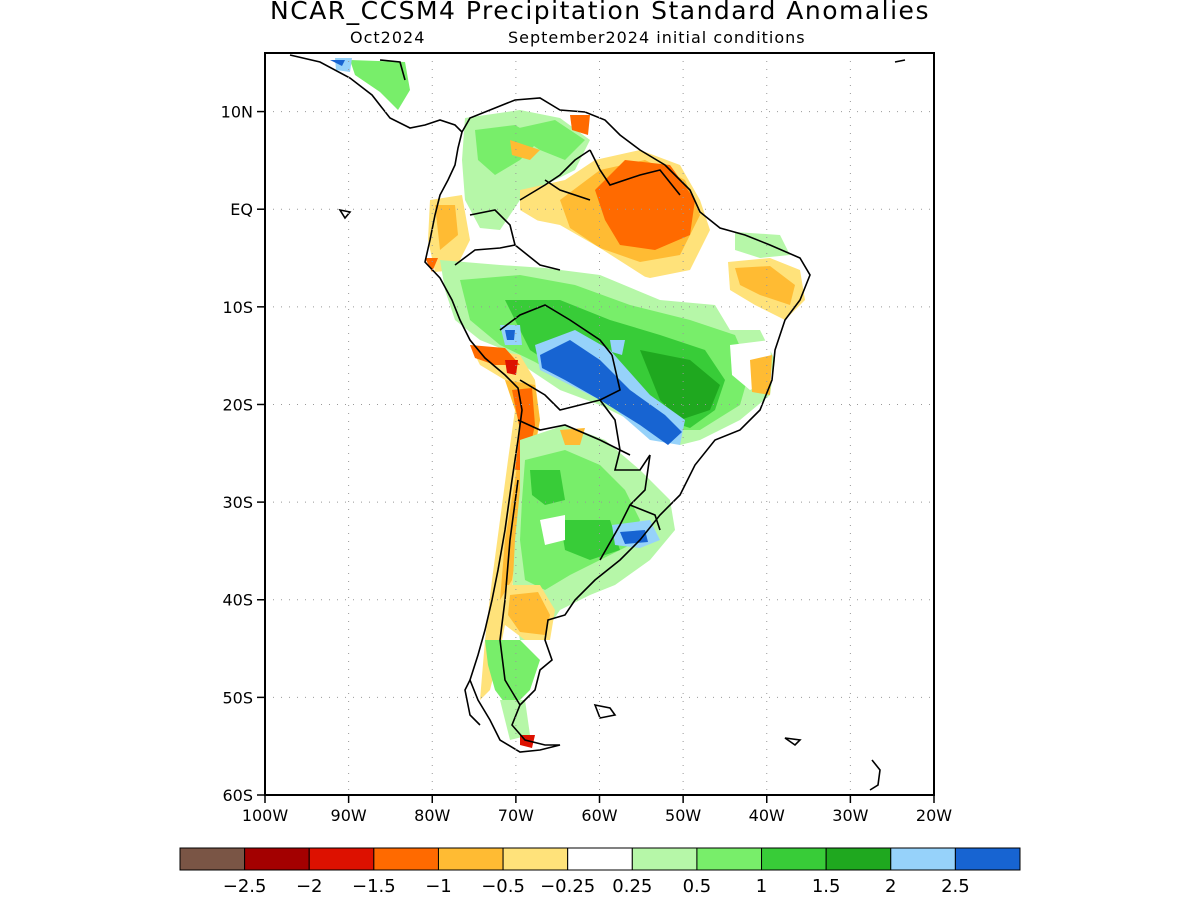  Describe the element at coordinates (380, 85) in the screenshot. I see `anomaly-central-america` at that location.